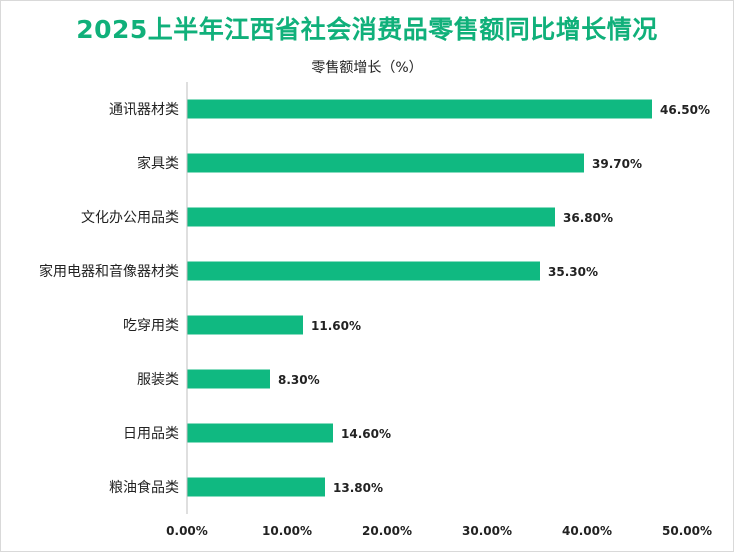  What do you see at coordinates (151, 434) in the screenshot?
I see `category-label-6: 日用品类` at bounding box center [151, 434].